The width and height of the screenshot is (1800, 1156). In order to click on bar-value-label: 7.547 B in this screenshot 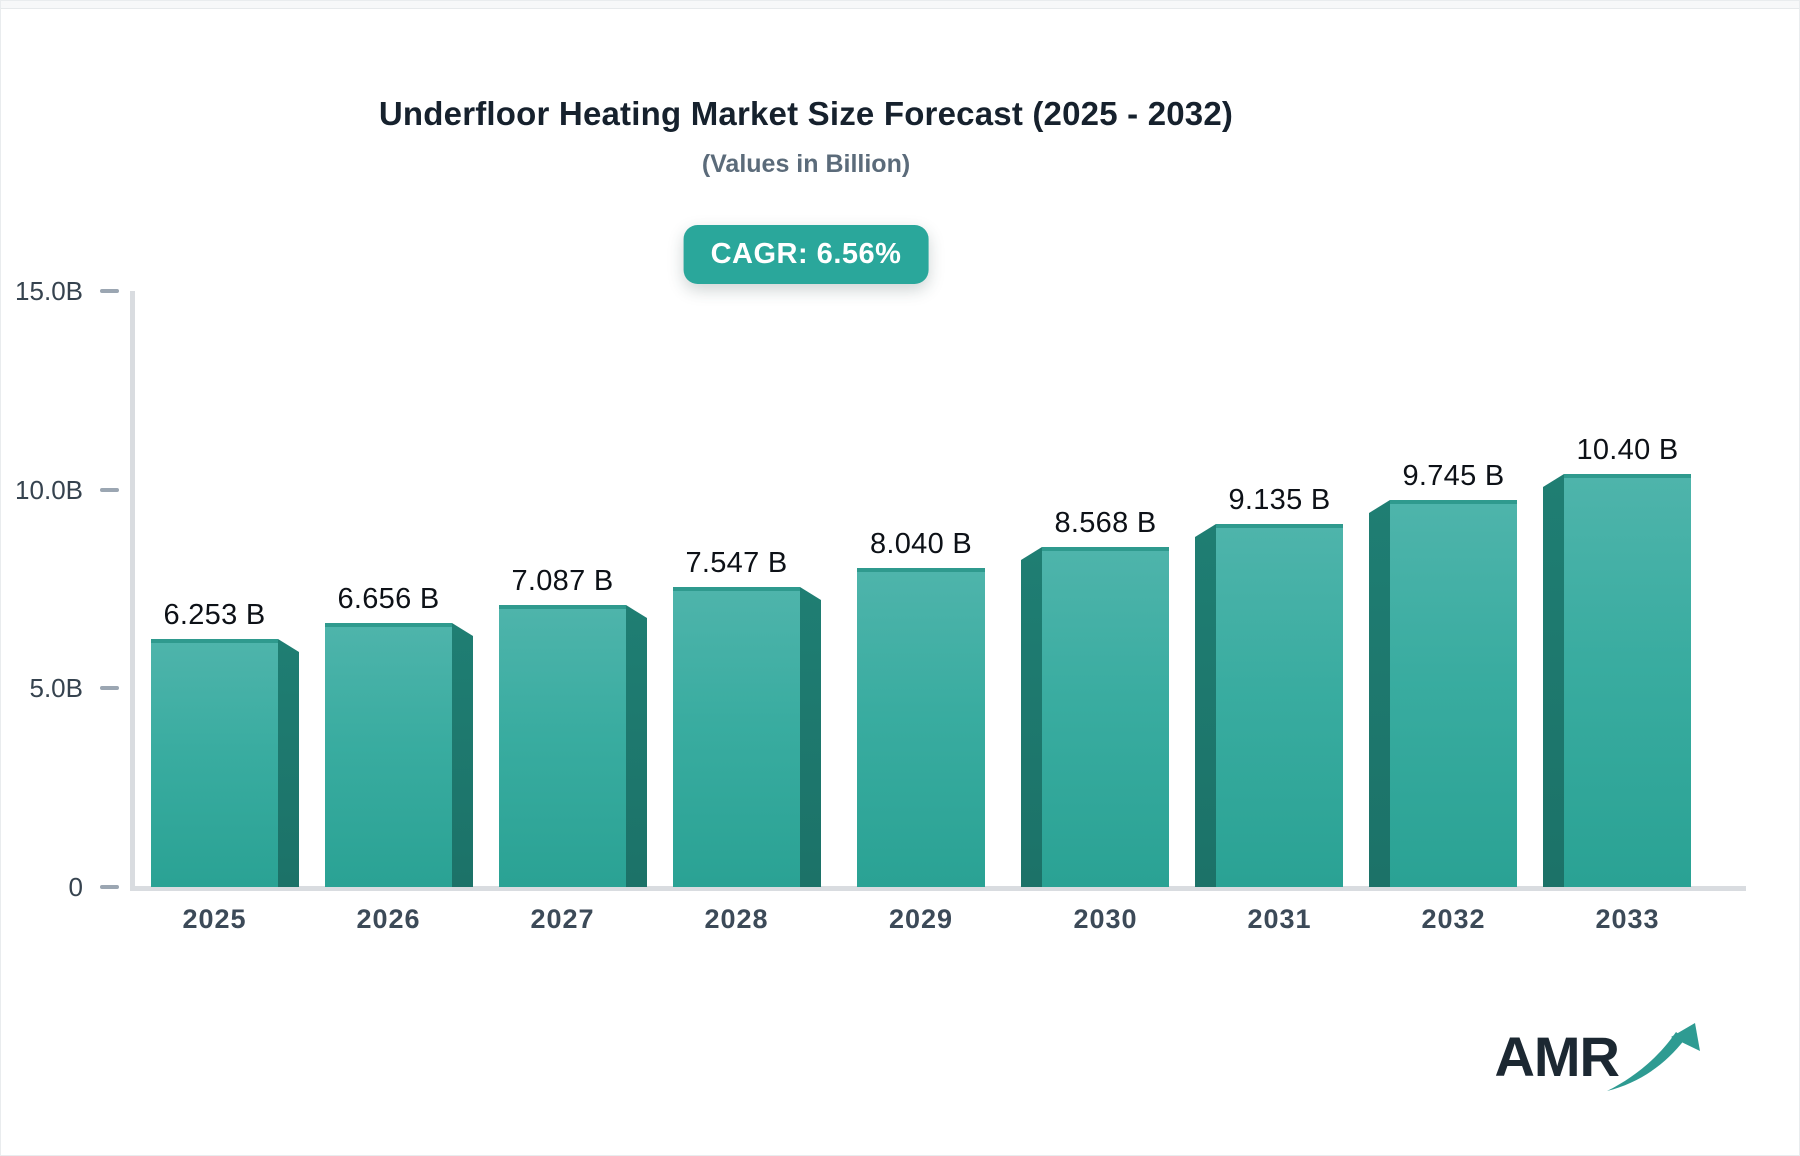, I will do `click(736, 563)`.